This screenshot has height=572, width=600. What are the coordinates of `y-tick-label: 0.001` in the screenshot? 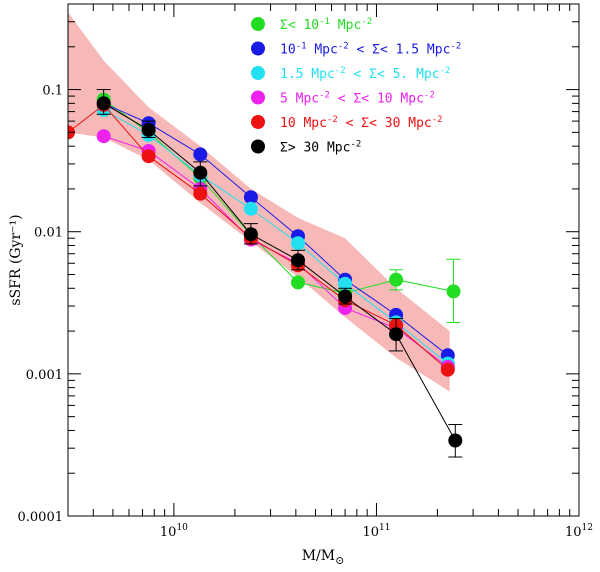 It's located at (44, 375).